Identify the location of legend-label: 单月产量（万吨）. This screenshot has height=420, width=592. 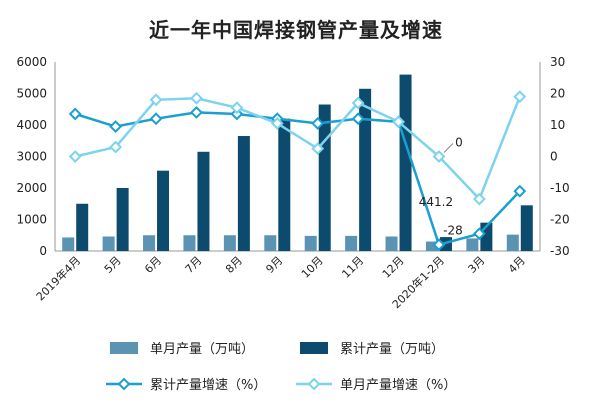
(202, 349).